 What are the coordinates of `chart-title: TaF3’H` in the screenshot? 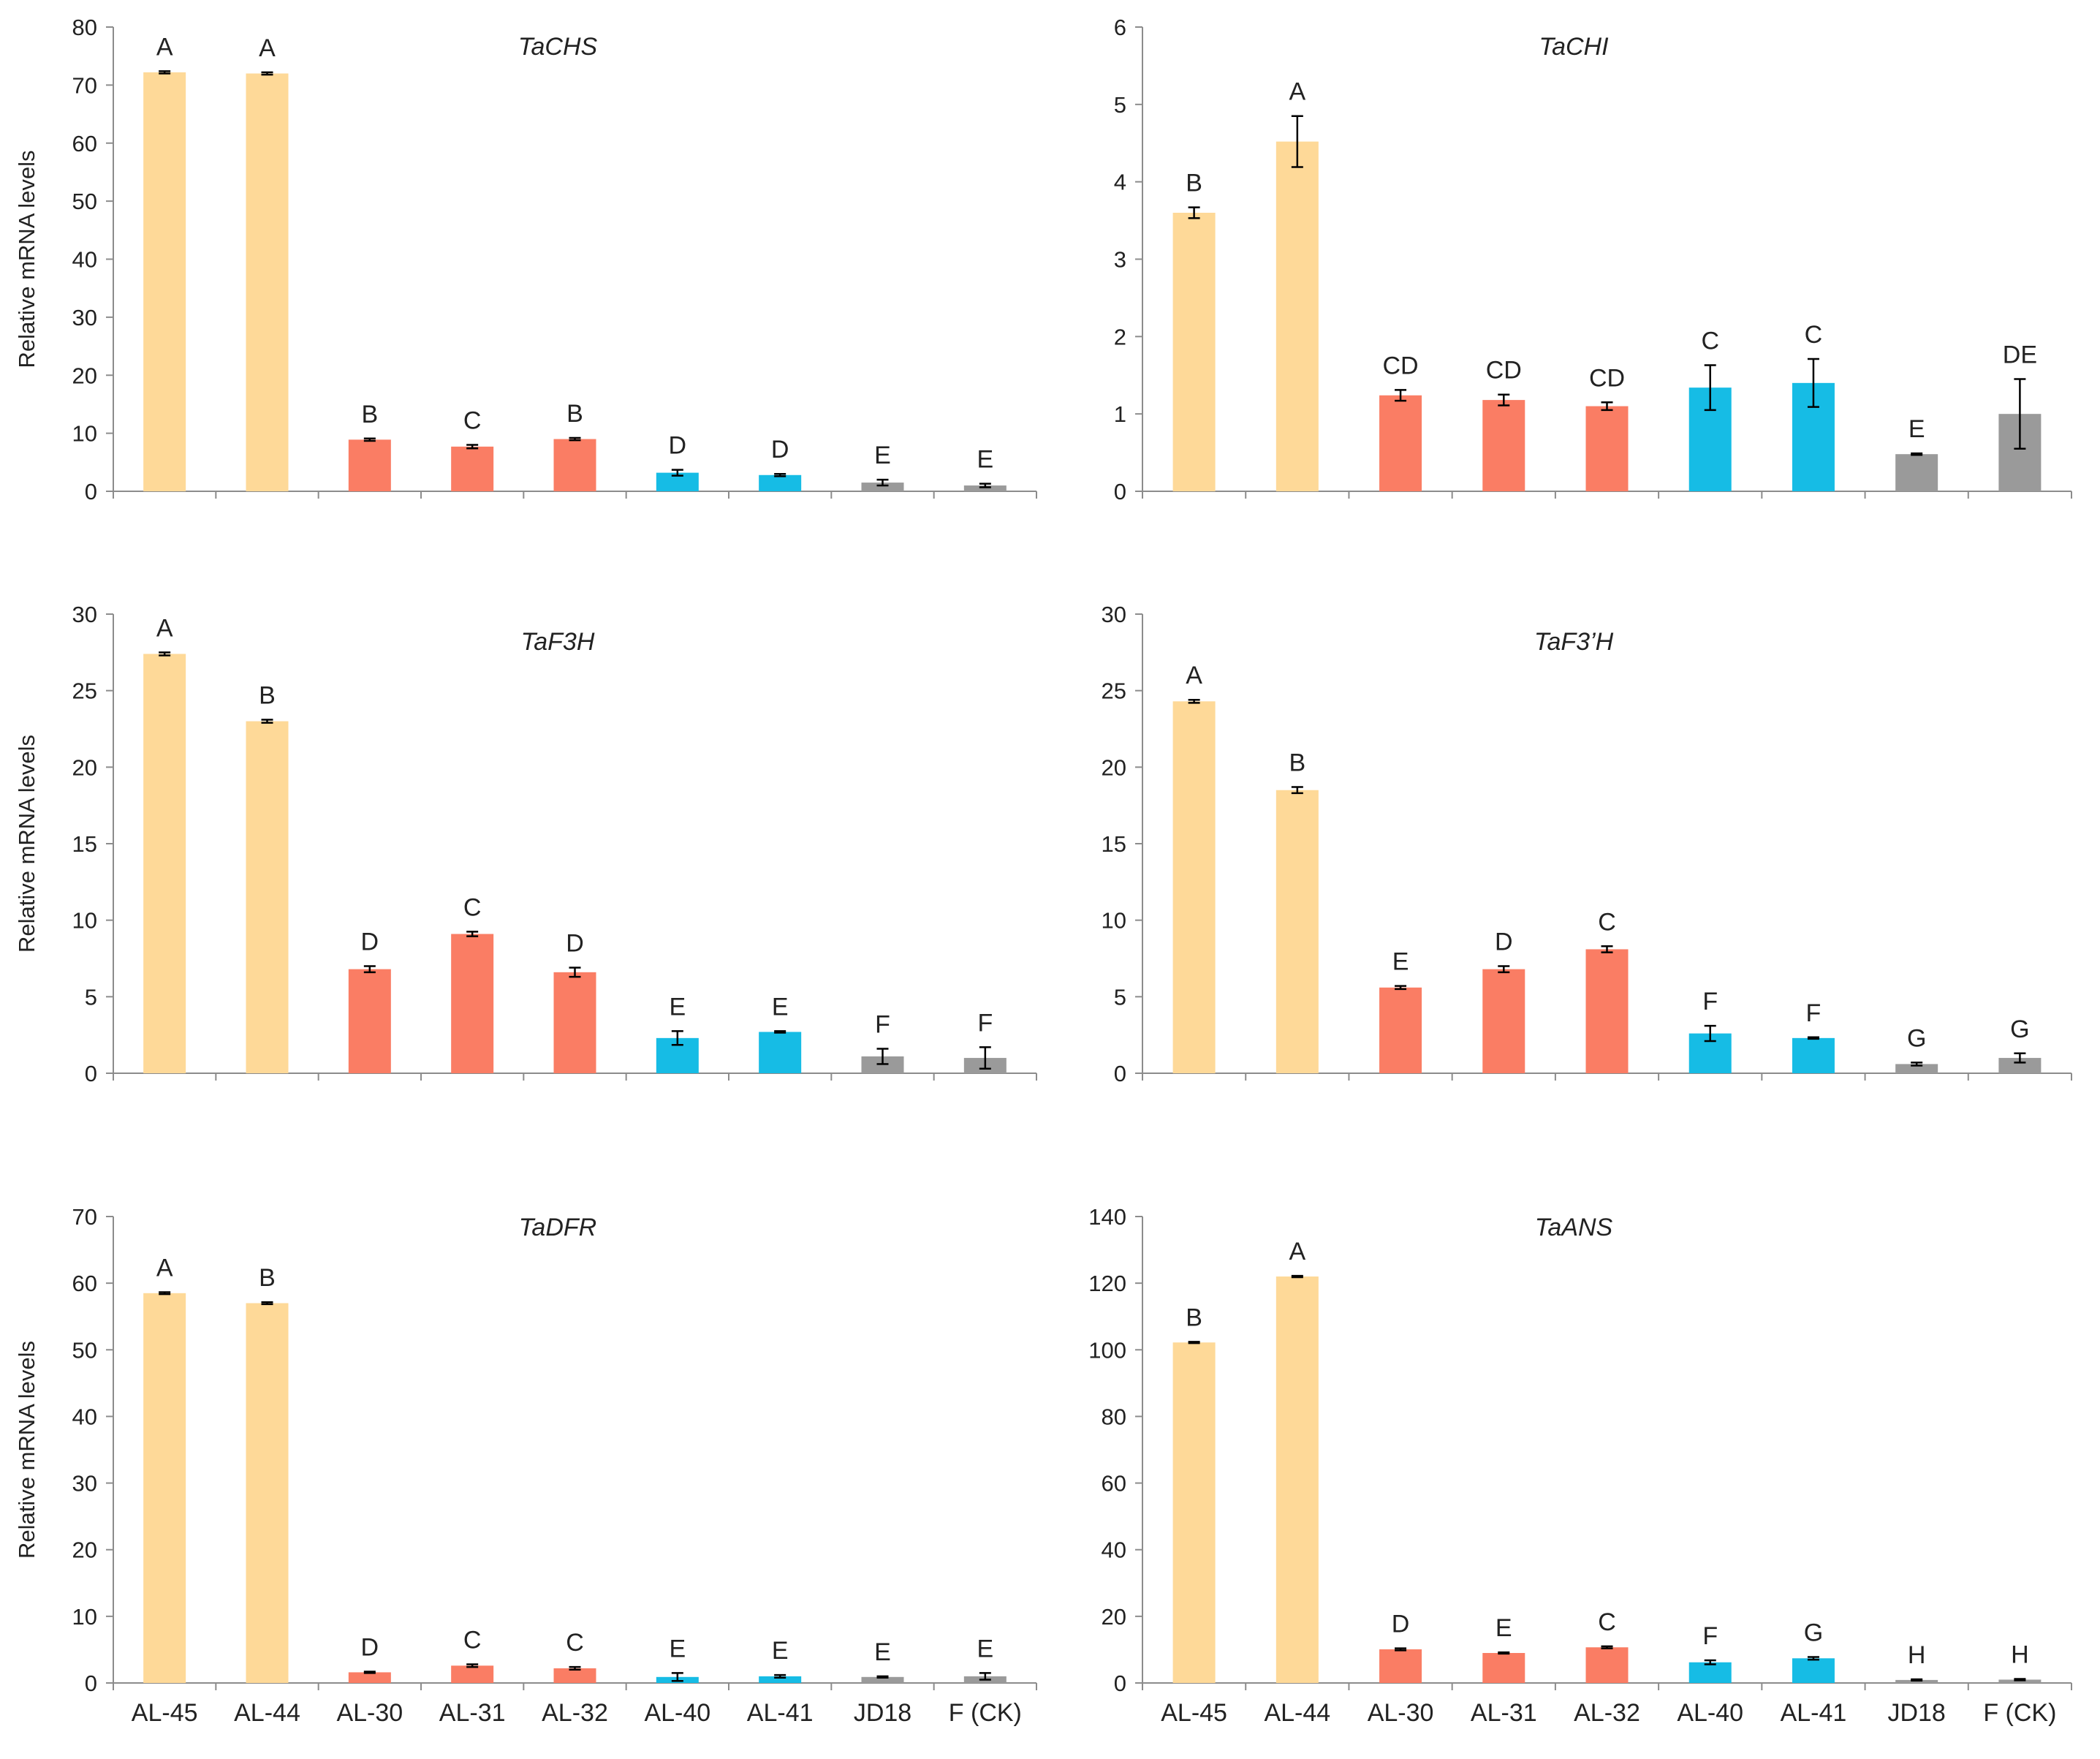 It's located at (1574, 642).